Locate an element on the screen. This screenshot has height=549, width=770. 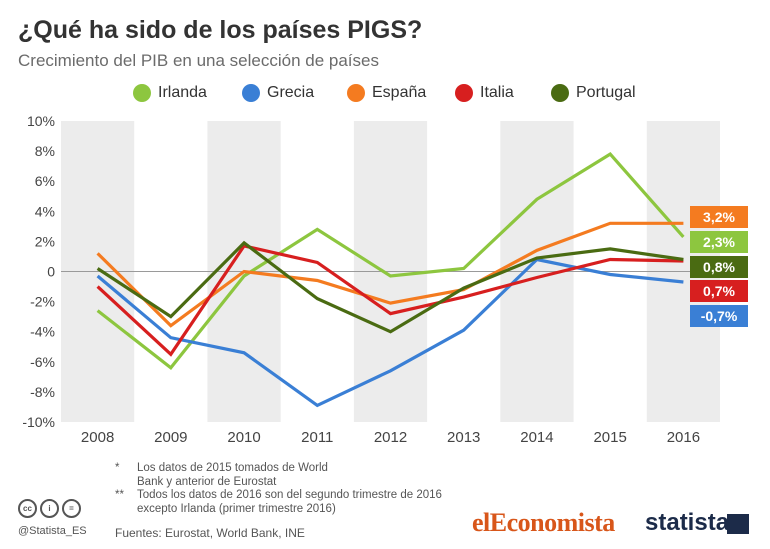
end-label-text: -0,7% is located at coordinates (719, 316).